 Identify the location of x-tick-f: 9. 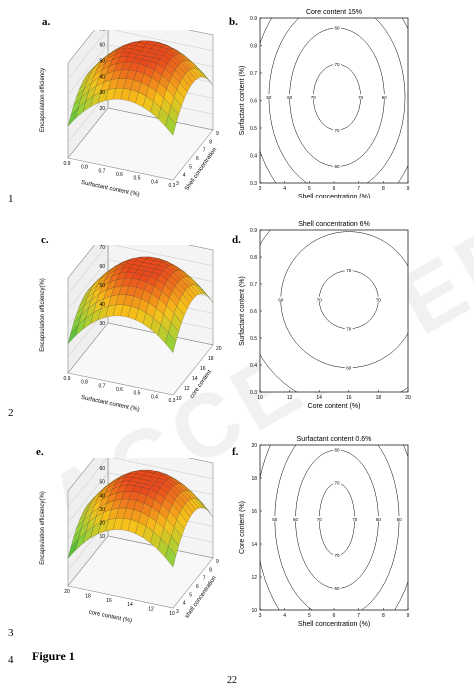
(408, 616).